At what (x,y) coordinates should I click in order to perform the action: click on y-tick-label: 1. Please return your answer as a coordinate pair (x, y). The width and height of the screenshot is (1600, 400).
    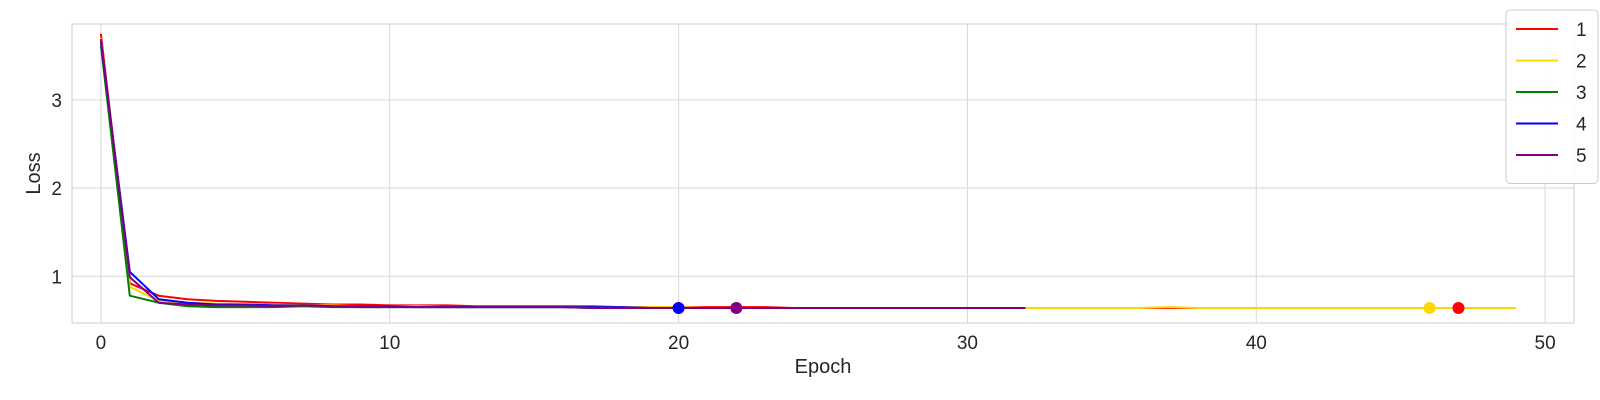
    Looking at the image, I should click on (56, 277).